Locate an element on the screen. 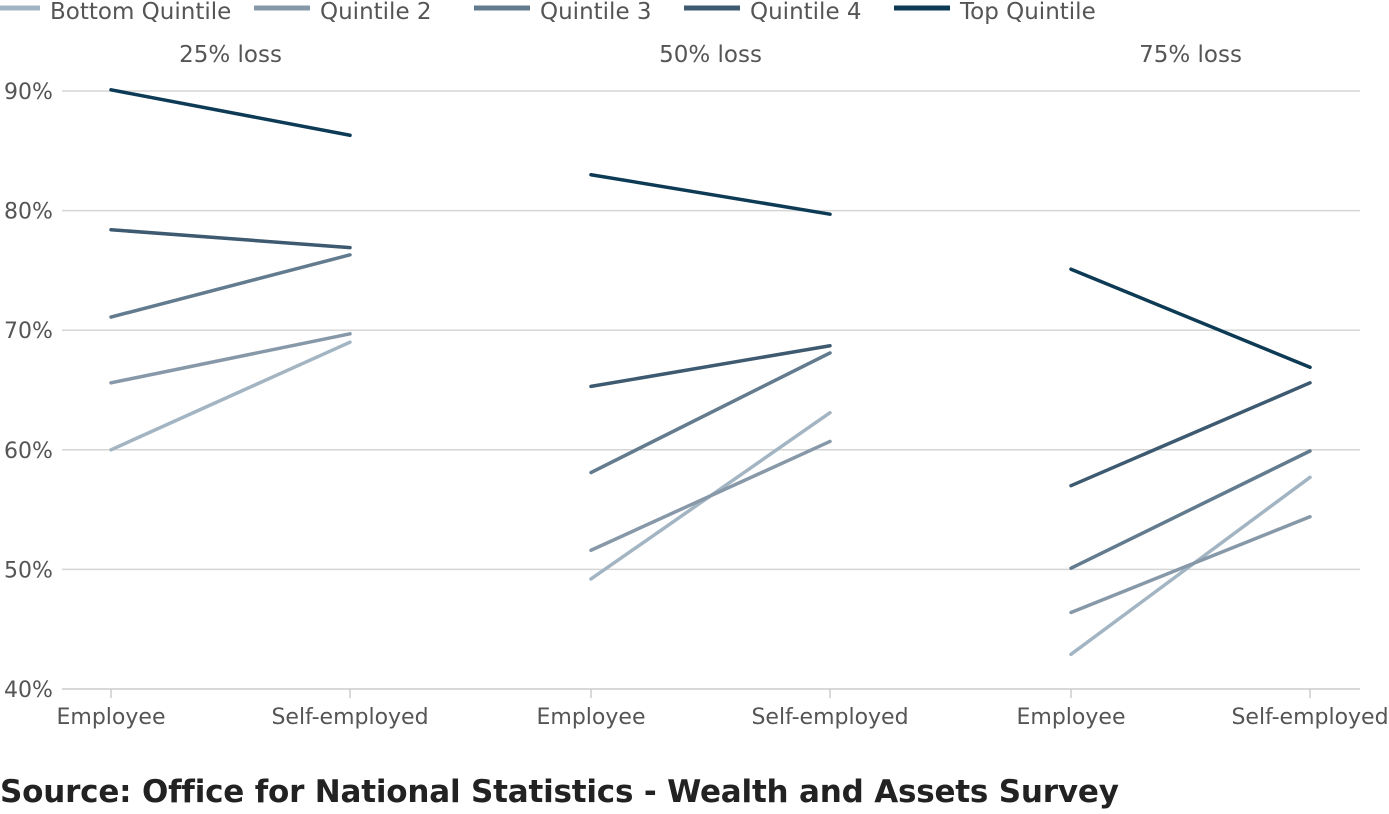  legend-label: Bottom Quintile is located at coordinates (140, 12).